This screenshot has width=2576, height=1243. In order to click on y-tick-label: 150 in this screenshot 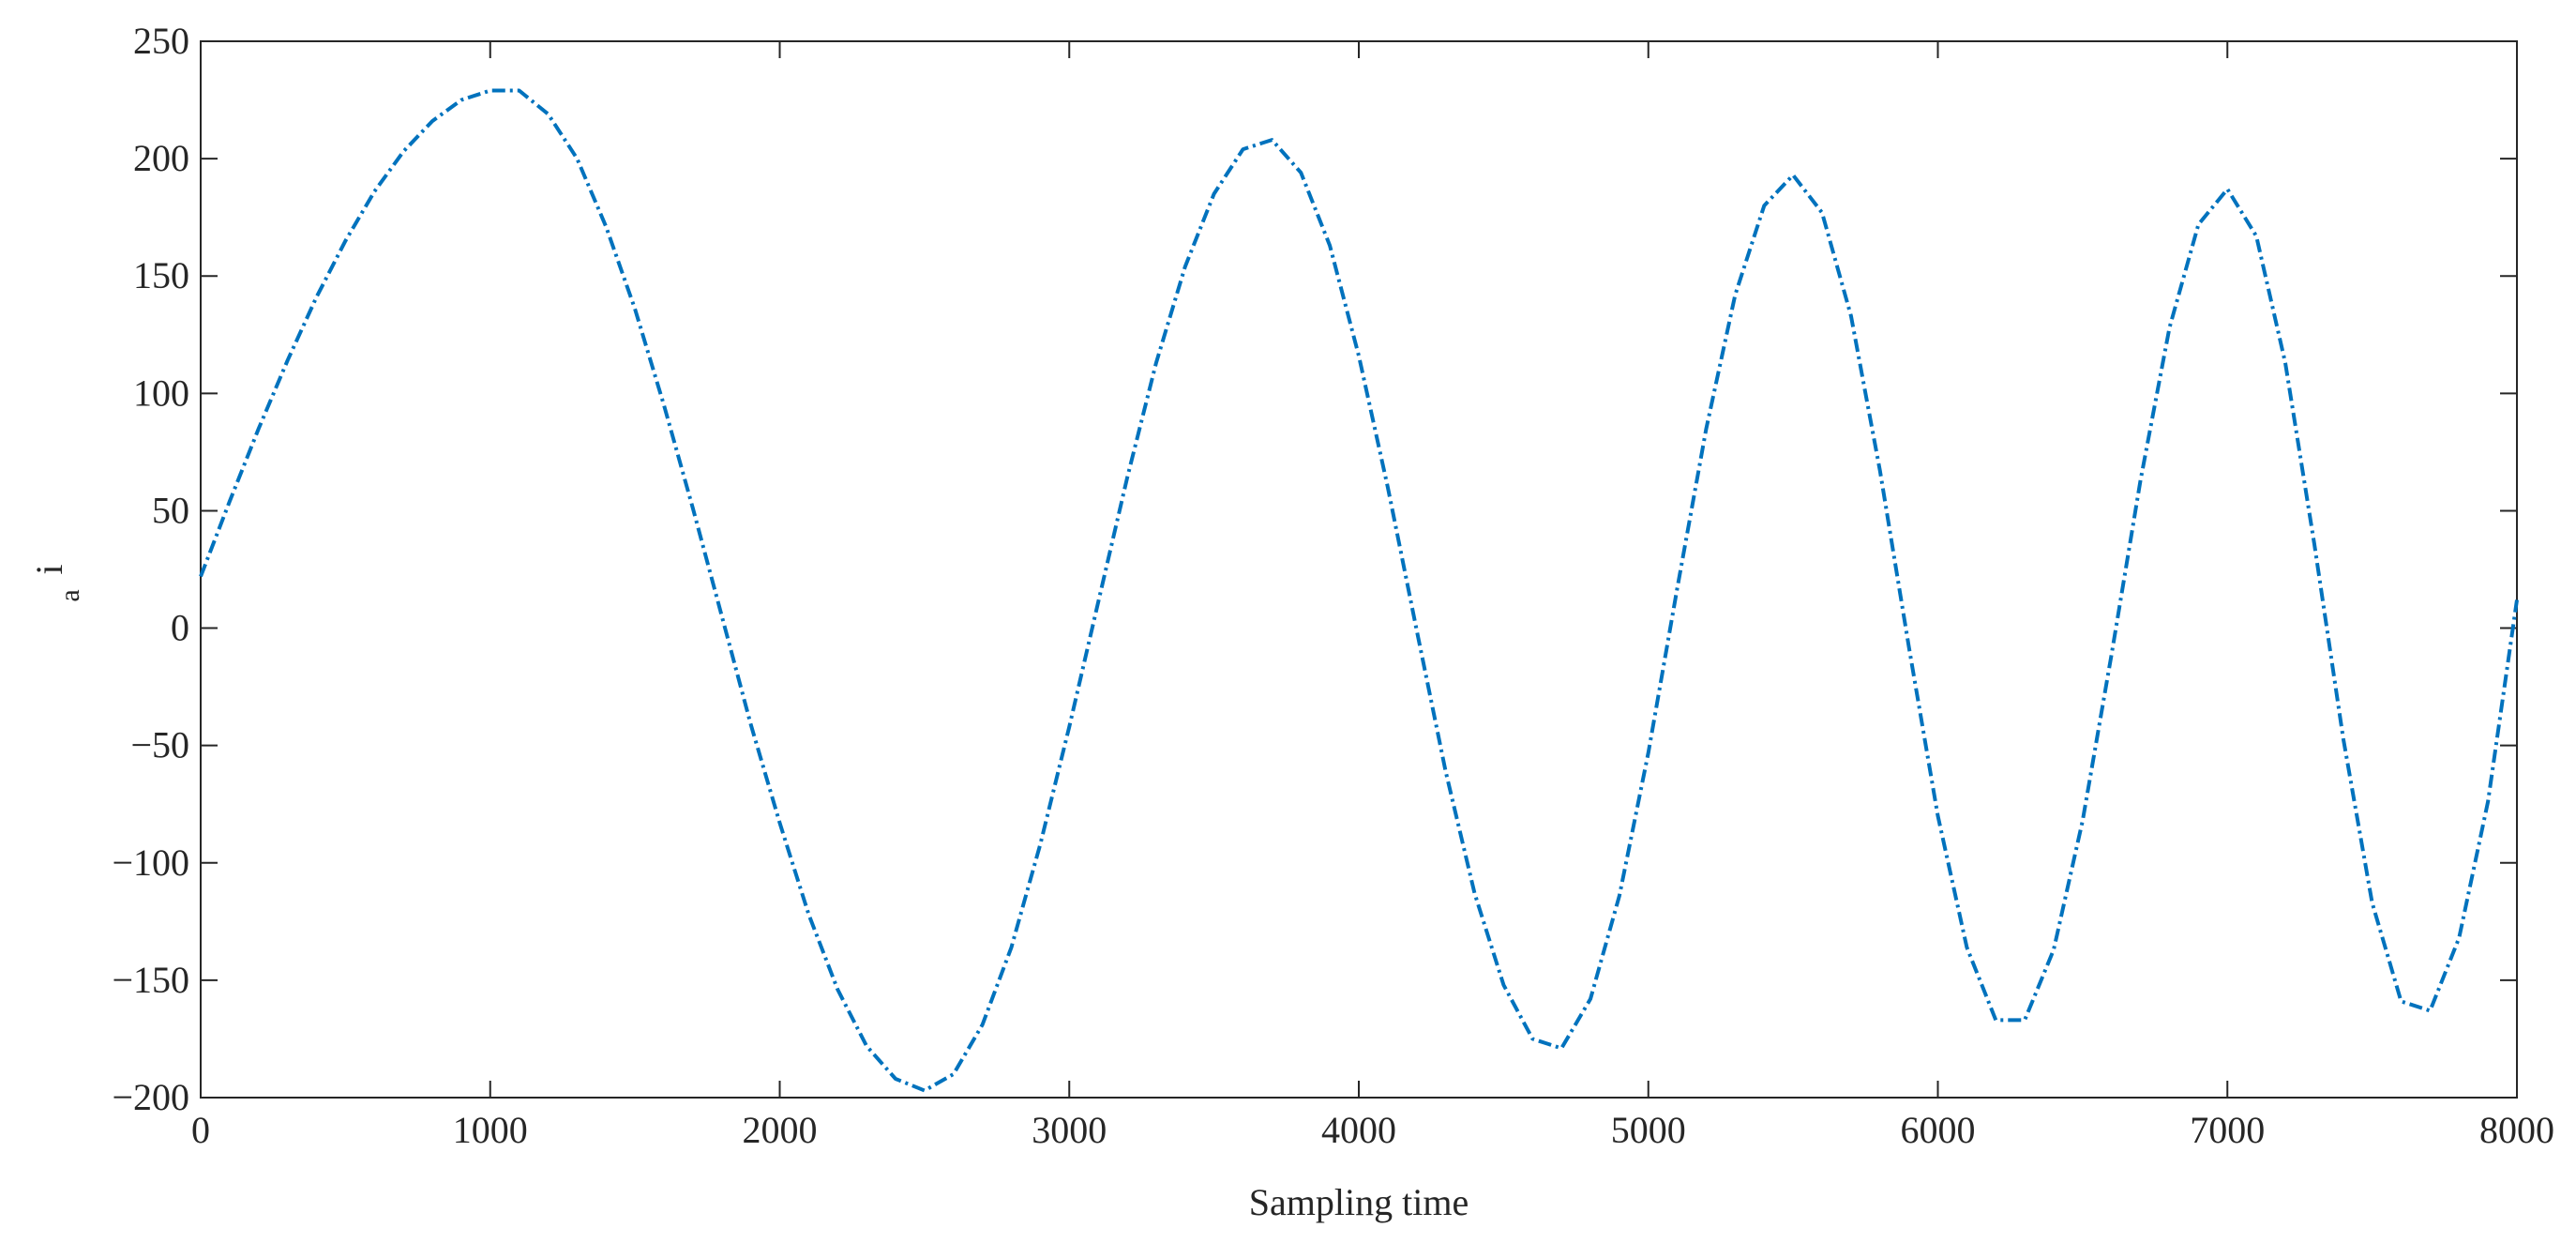, I will do `click(161, 275)`.